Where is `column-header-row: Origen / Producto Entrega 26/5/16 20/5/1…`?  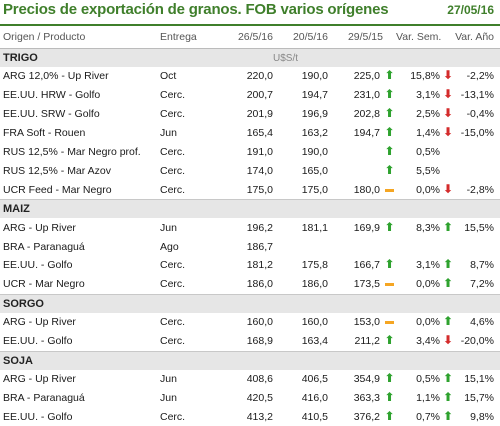
column-header-row: Origen / Producto Entrega 26/5/16 20/5/1… is located at coordinates (250, 37).